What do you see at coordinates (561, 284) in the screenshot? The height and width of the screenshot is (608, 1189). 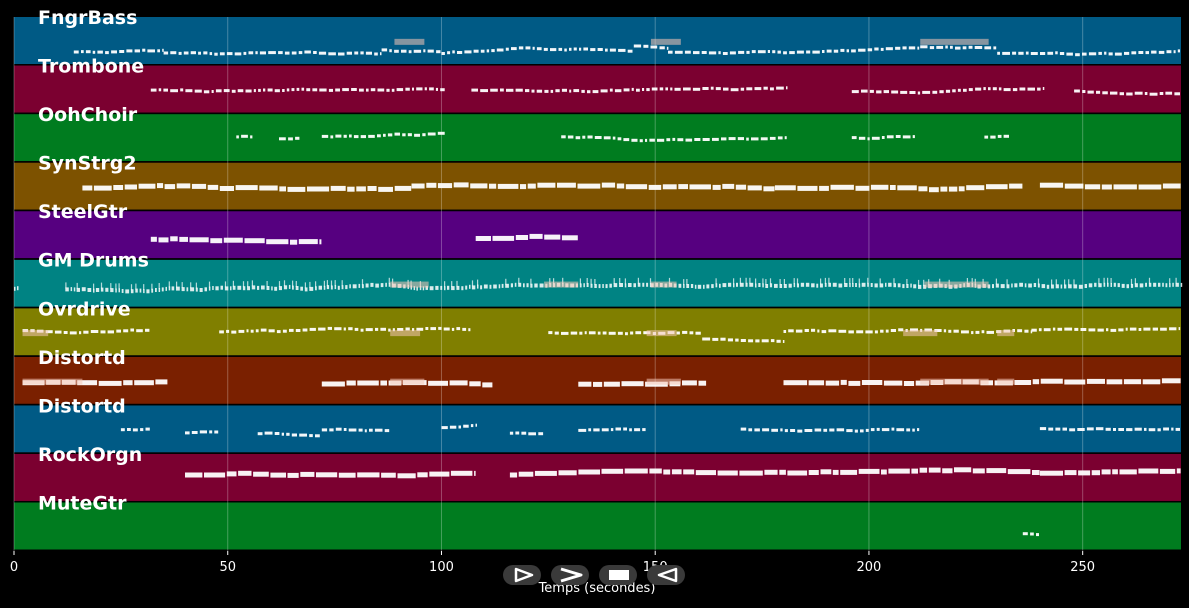 I see `highlight-note` at bounding box center [561, 284].